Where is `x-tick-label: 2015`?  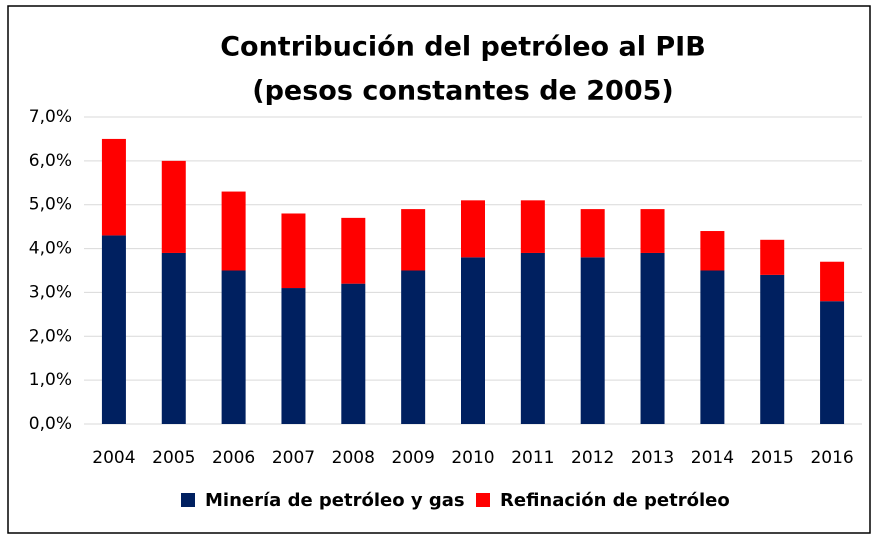 x-tick-label: 2015 is located at coordinates (772, 458).